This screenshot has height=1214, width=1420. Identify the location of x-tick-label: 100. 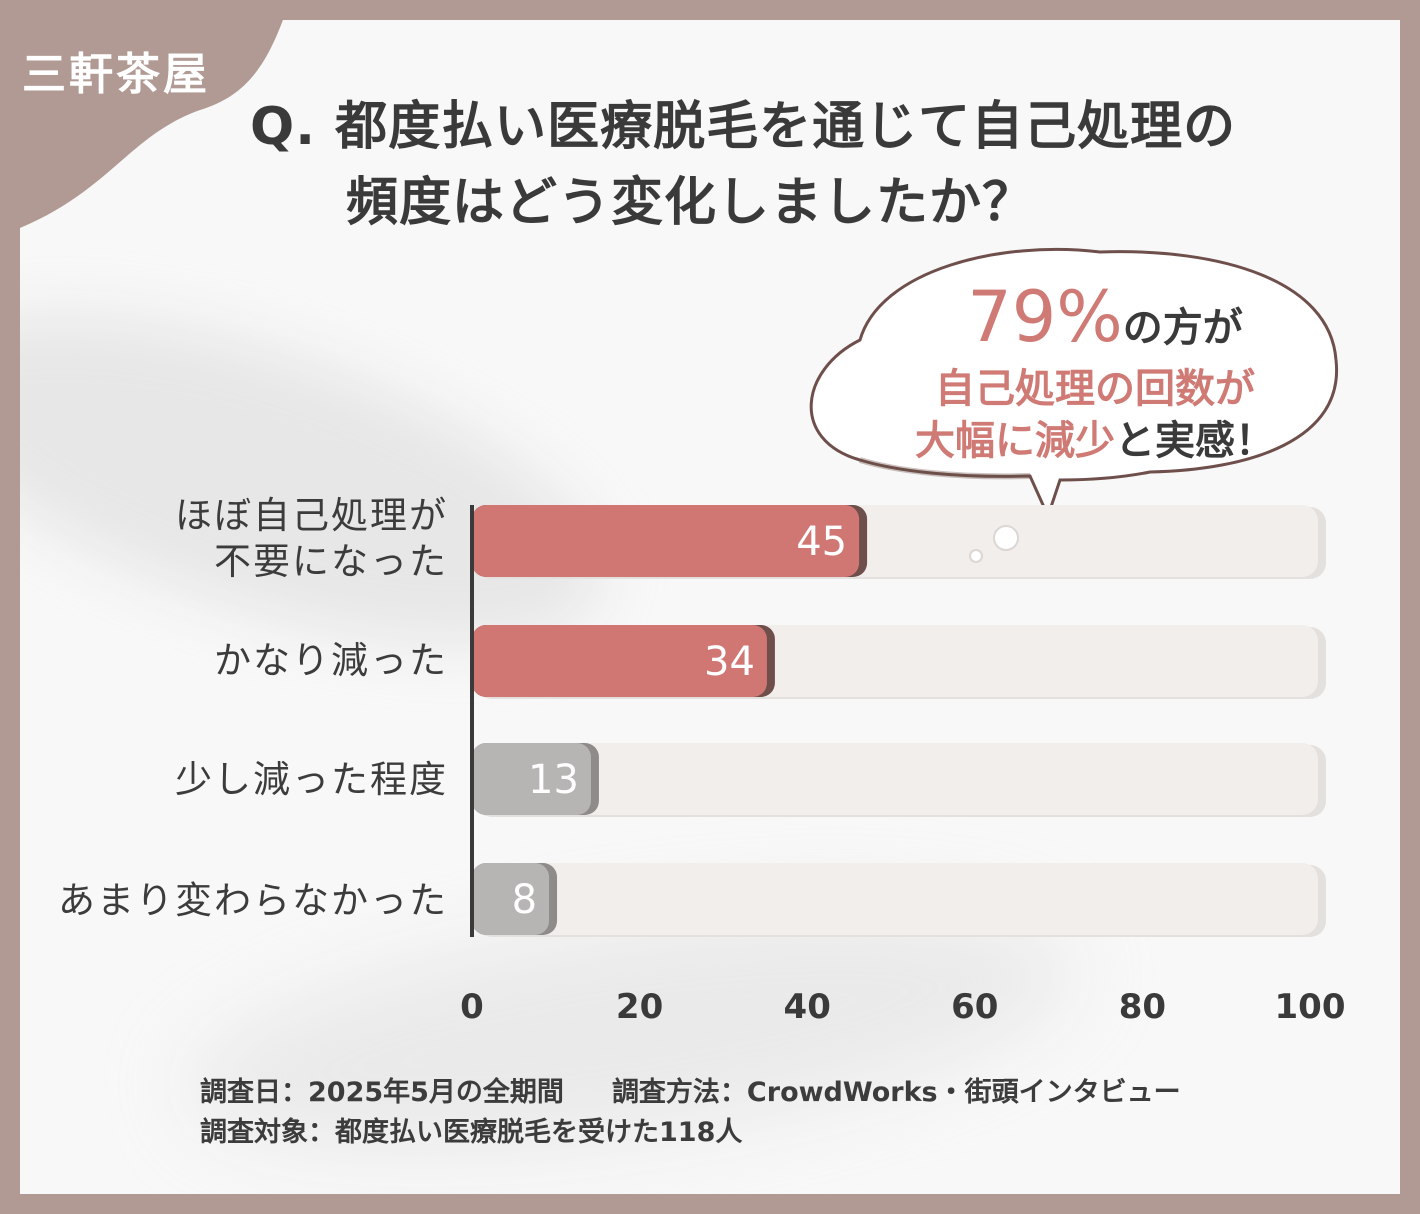
(1310, 1007).